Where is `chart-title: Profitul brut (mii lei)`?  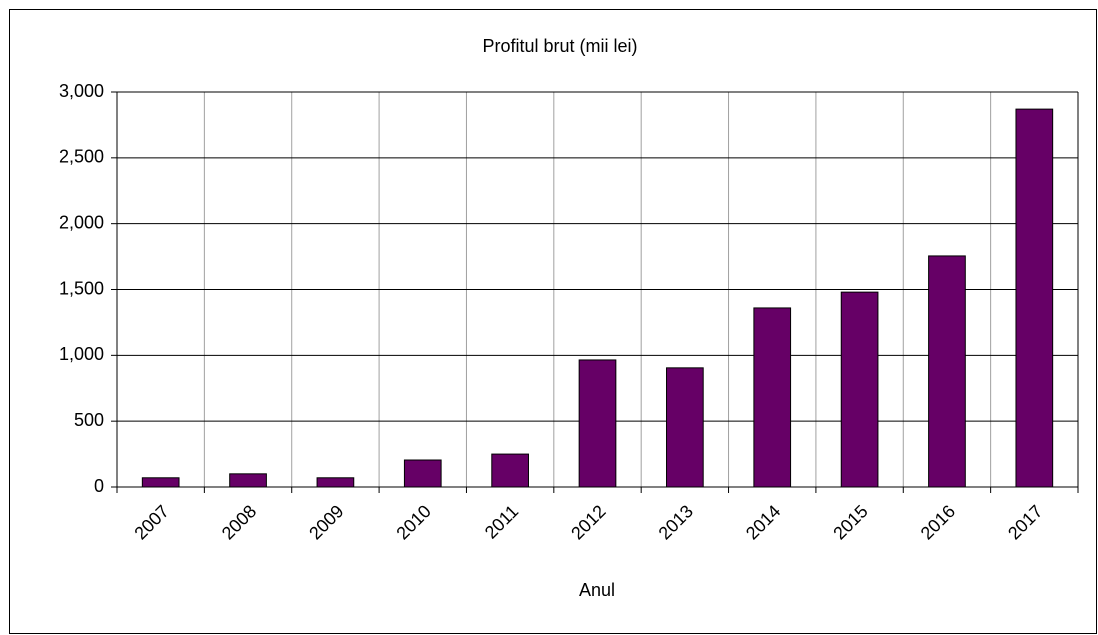
chart-title: Profitul brut (mii lei) is located at coordinates (559, 46).